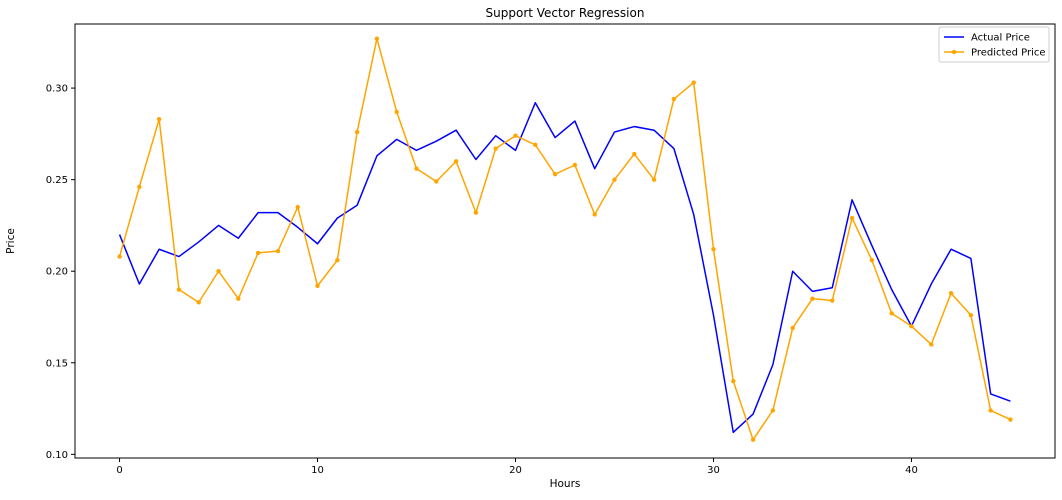  Describe the element at coordinates (57, 89) in the screenshot. I see `y-tick-label: 0.30` at that location.